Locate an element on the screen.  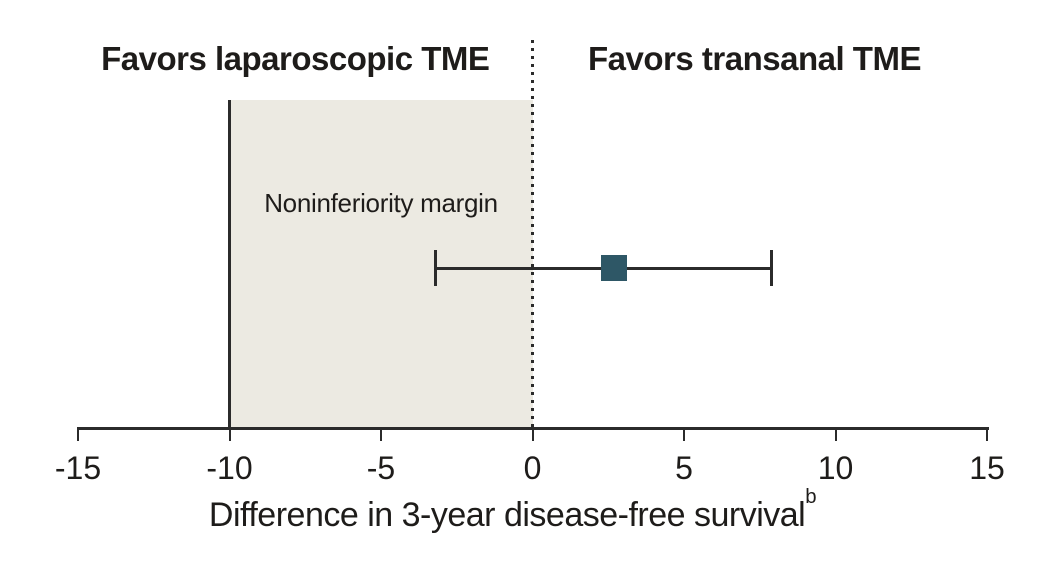
x-axis-tick-label: -10 is located at coordinates (229, 468).